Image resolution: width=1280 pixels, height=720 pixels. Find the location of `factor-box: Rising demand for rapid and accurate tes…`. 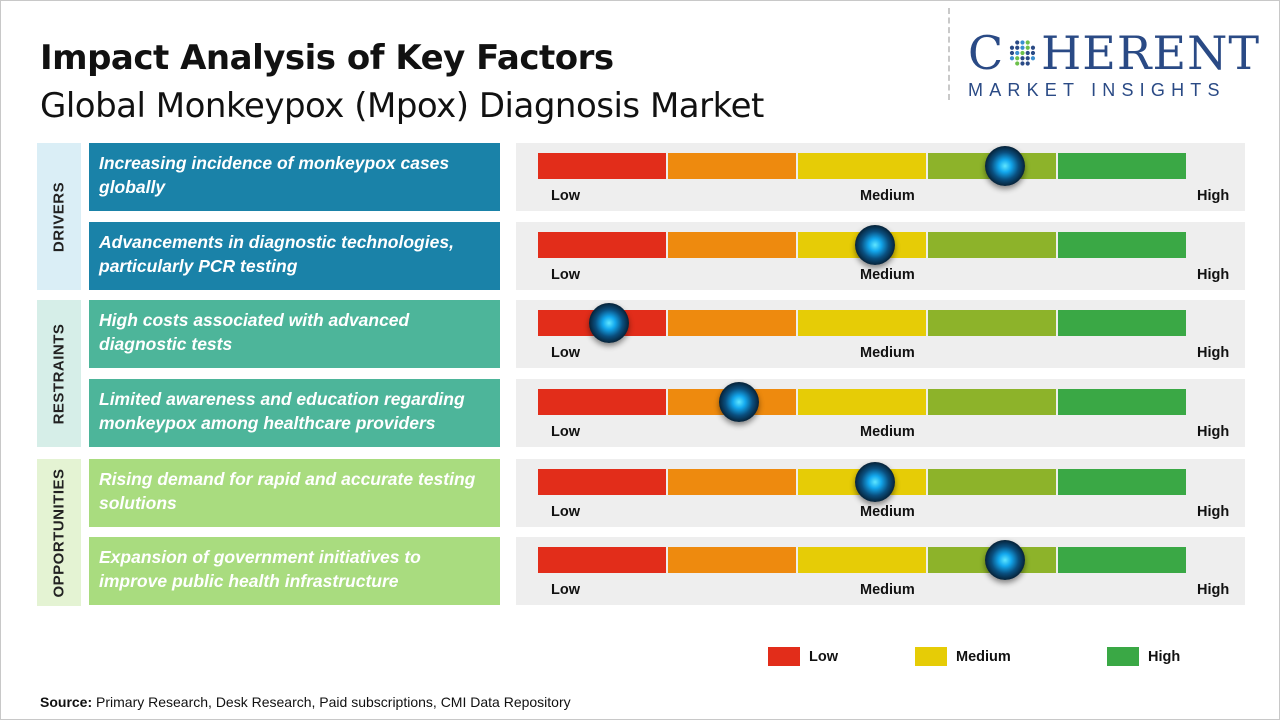

factor-box: Rising demand for rapid and accurate tes… is located at coordinates (294, 493).